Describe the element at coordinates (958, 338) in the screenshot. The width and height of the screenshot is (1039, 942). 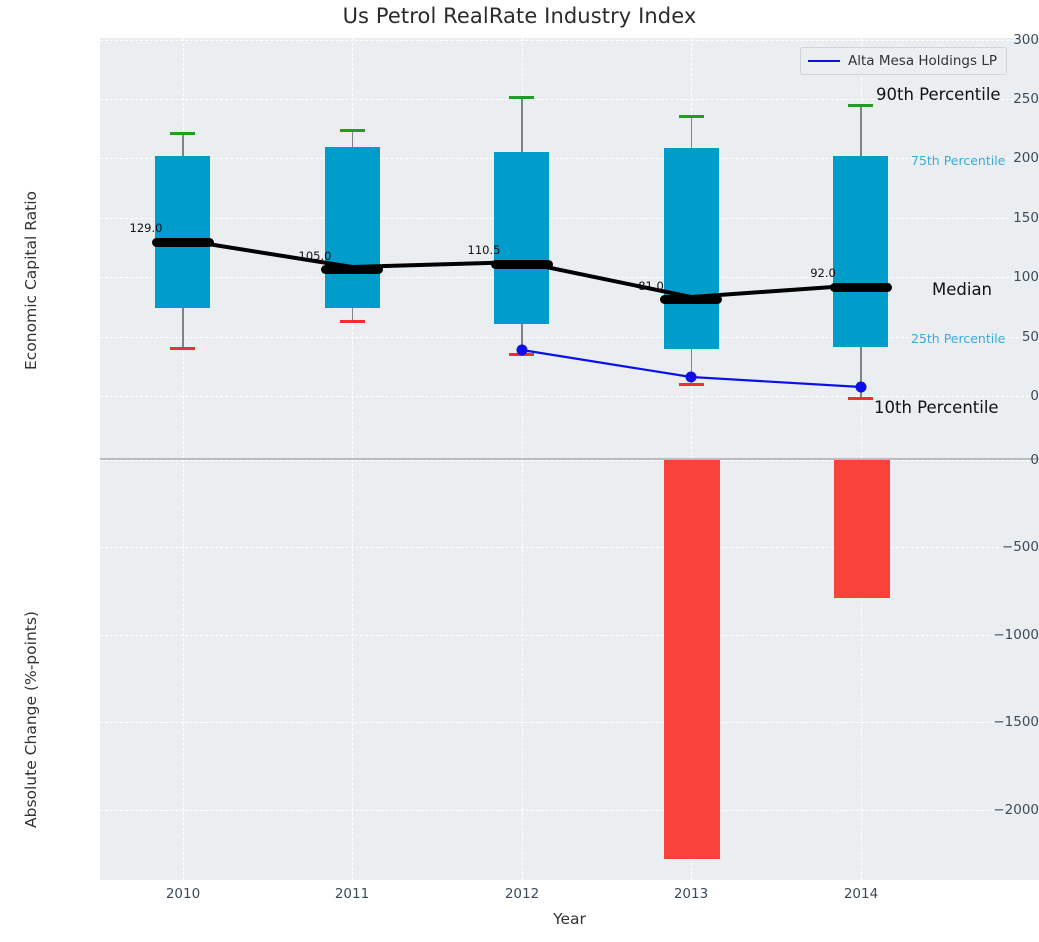
I see `annotation-25th-percentile: 25th Percentile` at that location.